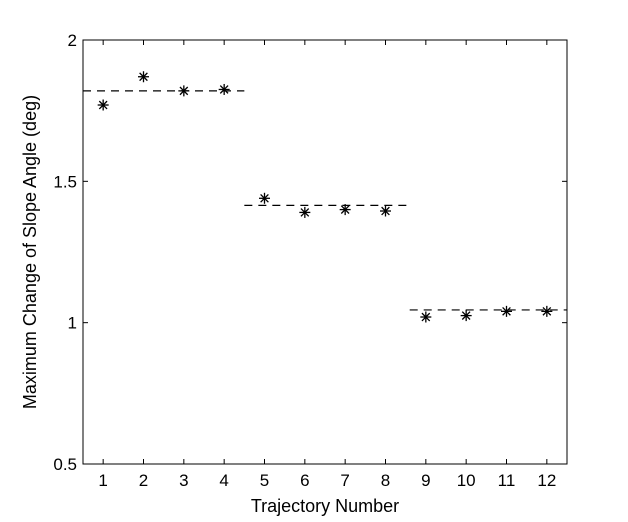 Image resolution: width=628 pixels, height=522 pixels. Describe the element at coordinates (223, 480) in the screenshot. I see `x-tick-label: 4` at that location.